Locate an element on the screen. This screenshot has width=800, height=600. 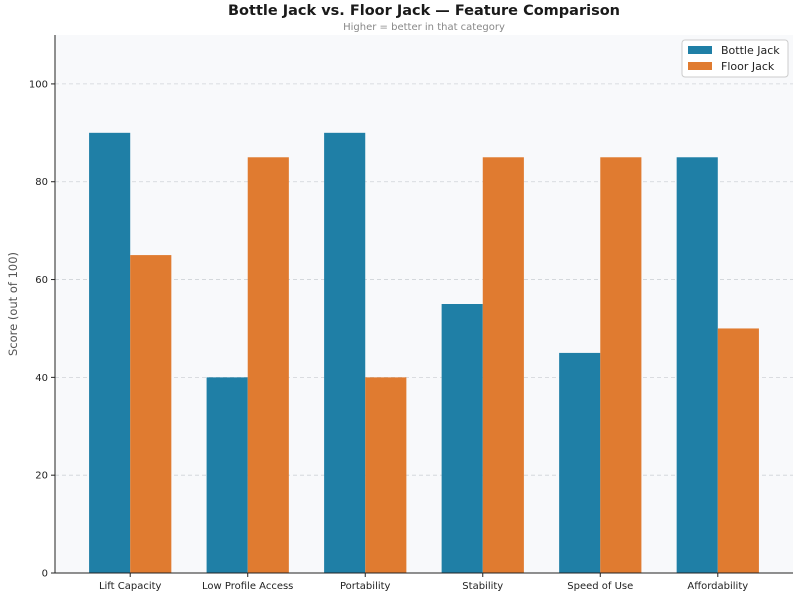
y-axis-label: Score (out of 100) is located at coordinates (13, 304).